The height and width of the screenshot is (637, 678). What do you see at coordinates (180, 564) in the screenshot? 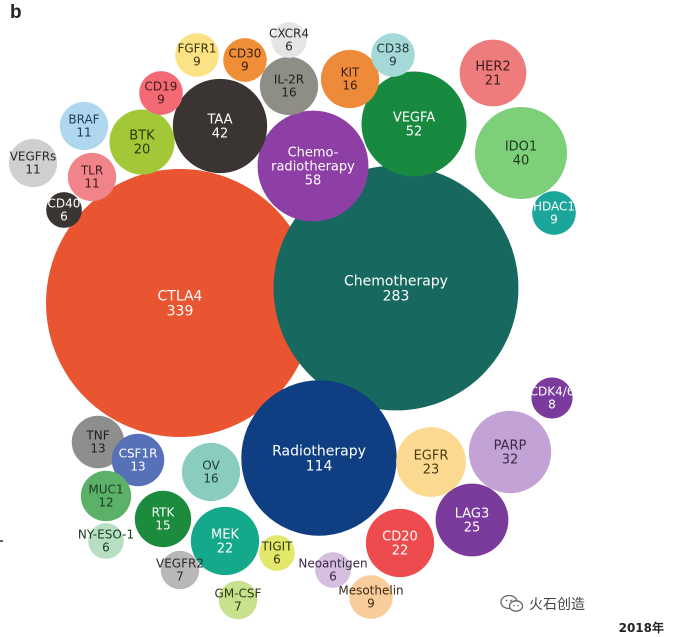
I see `bubble-vegfr2-label: VEGFR2` at bounding box center [180, 564].